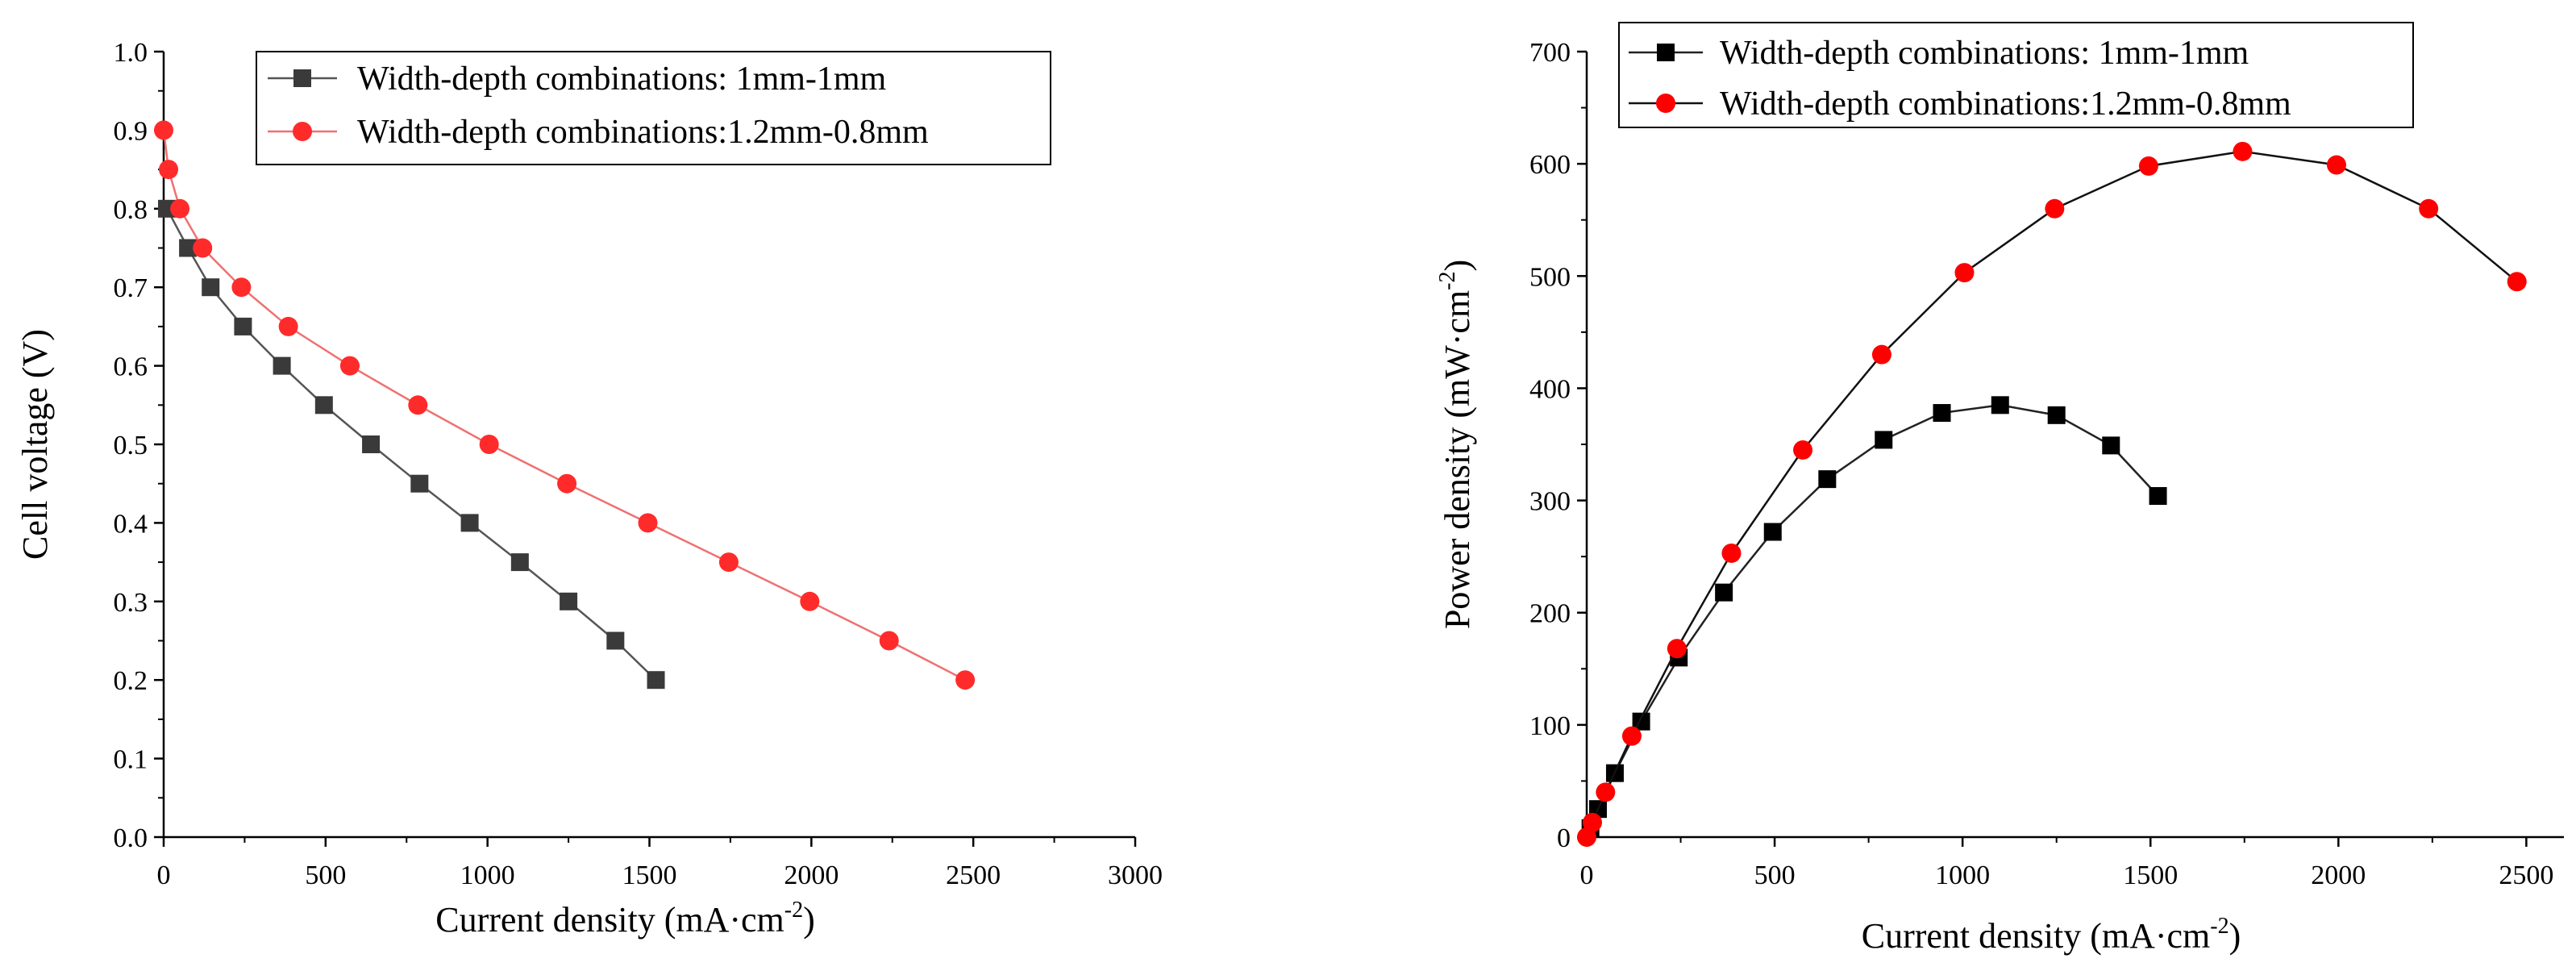 The image size is (2576, 975). I want to click on x-axis-title: Current density (mA·cm-2), so click(2051, 935).